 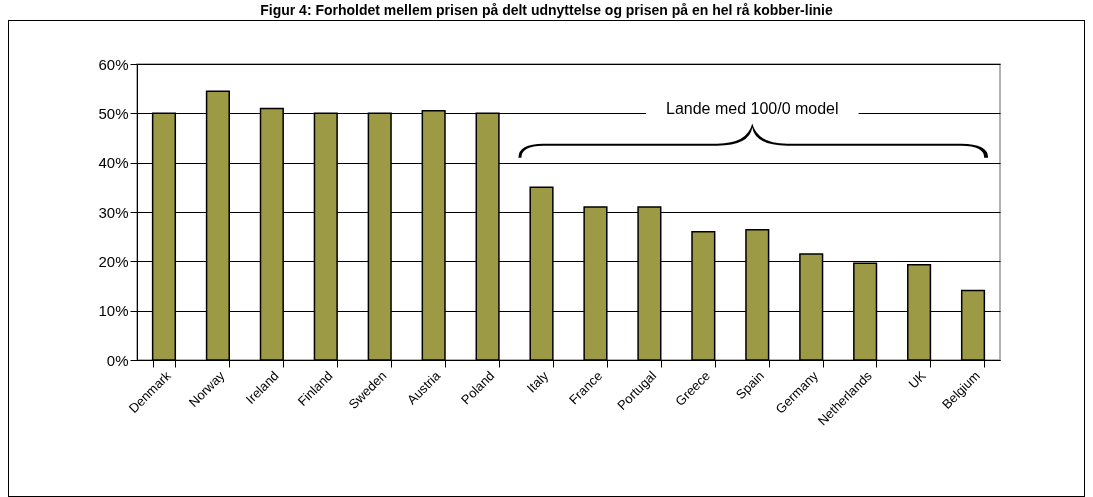 I want to click on y-tick-label: 50%, so click(x=113, y=113).